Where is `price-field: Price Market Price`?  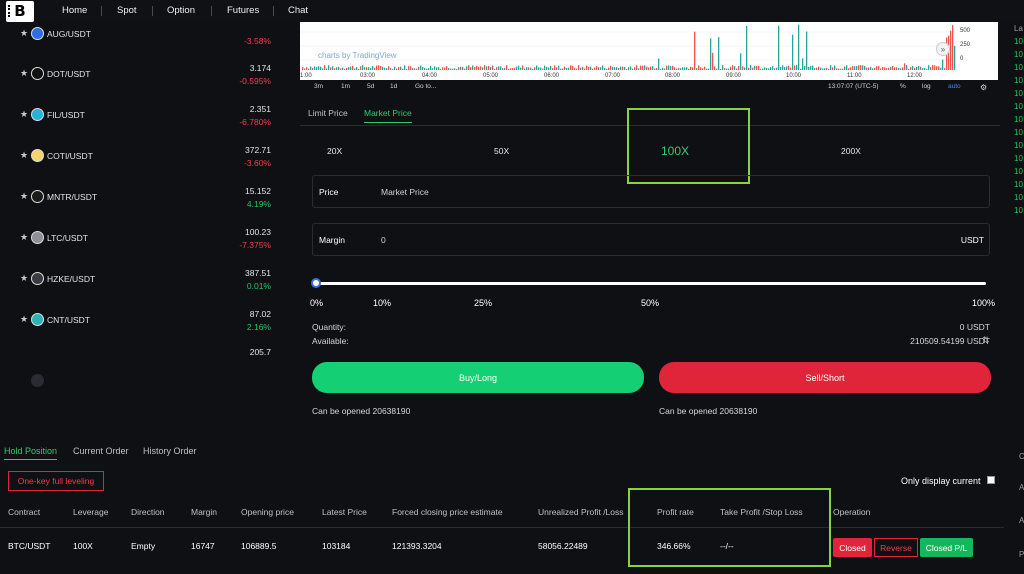
price-field: Price Market Price is located at coordinates (651, 191).